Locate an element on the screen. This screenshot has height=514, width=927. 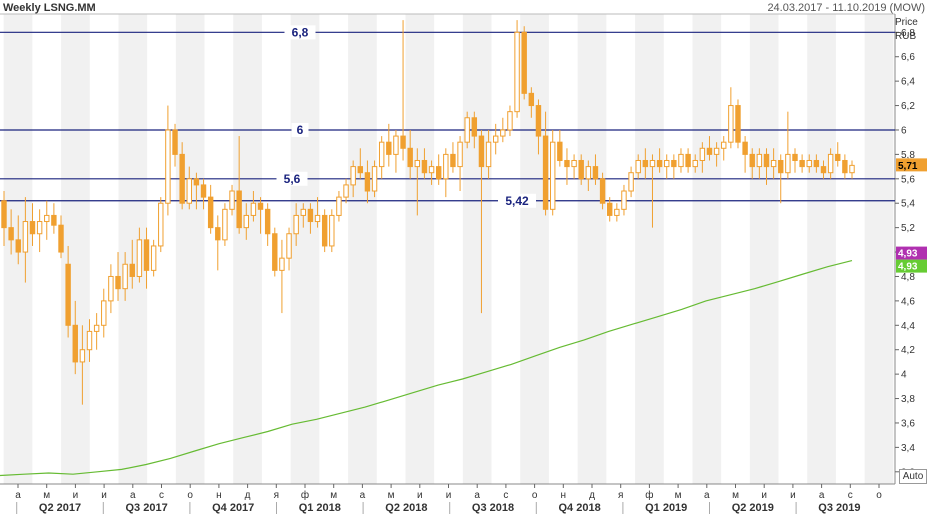
month-tick-label: о is located at coordinates (190, 495).